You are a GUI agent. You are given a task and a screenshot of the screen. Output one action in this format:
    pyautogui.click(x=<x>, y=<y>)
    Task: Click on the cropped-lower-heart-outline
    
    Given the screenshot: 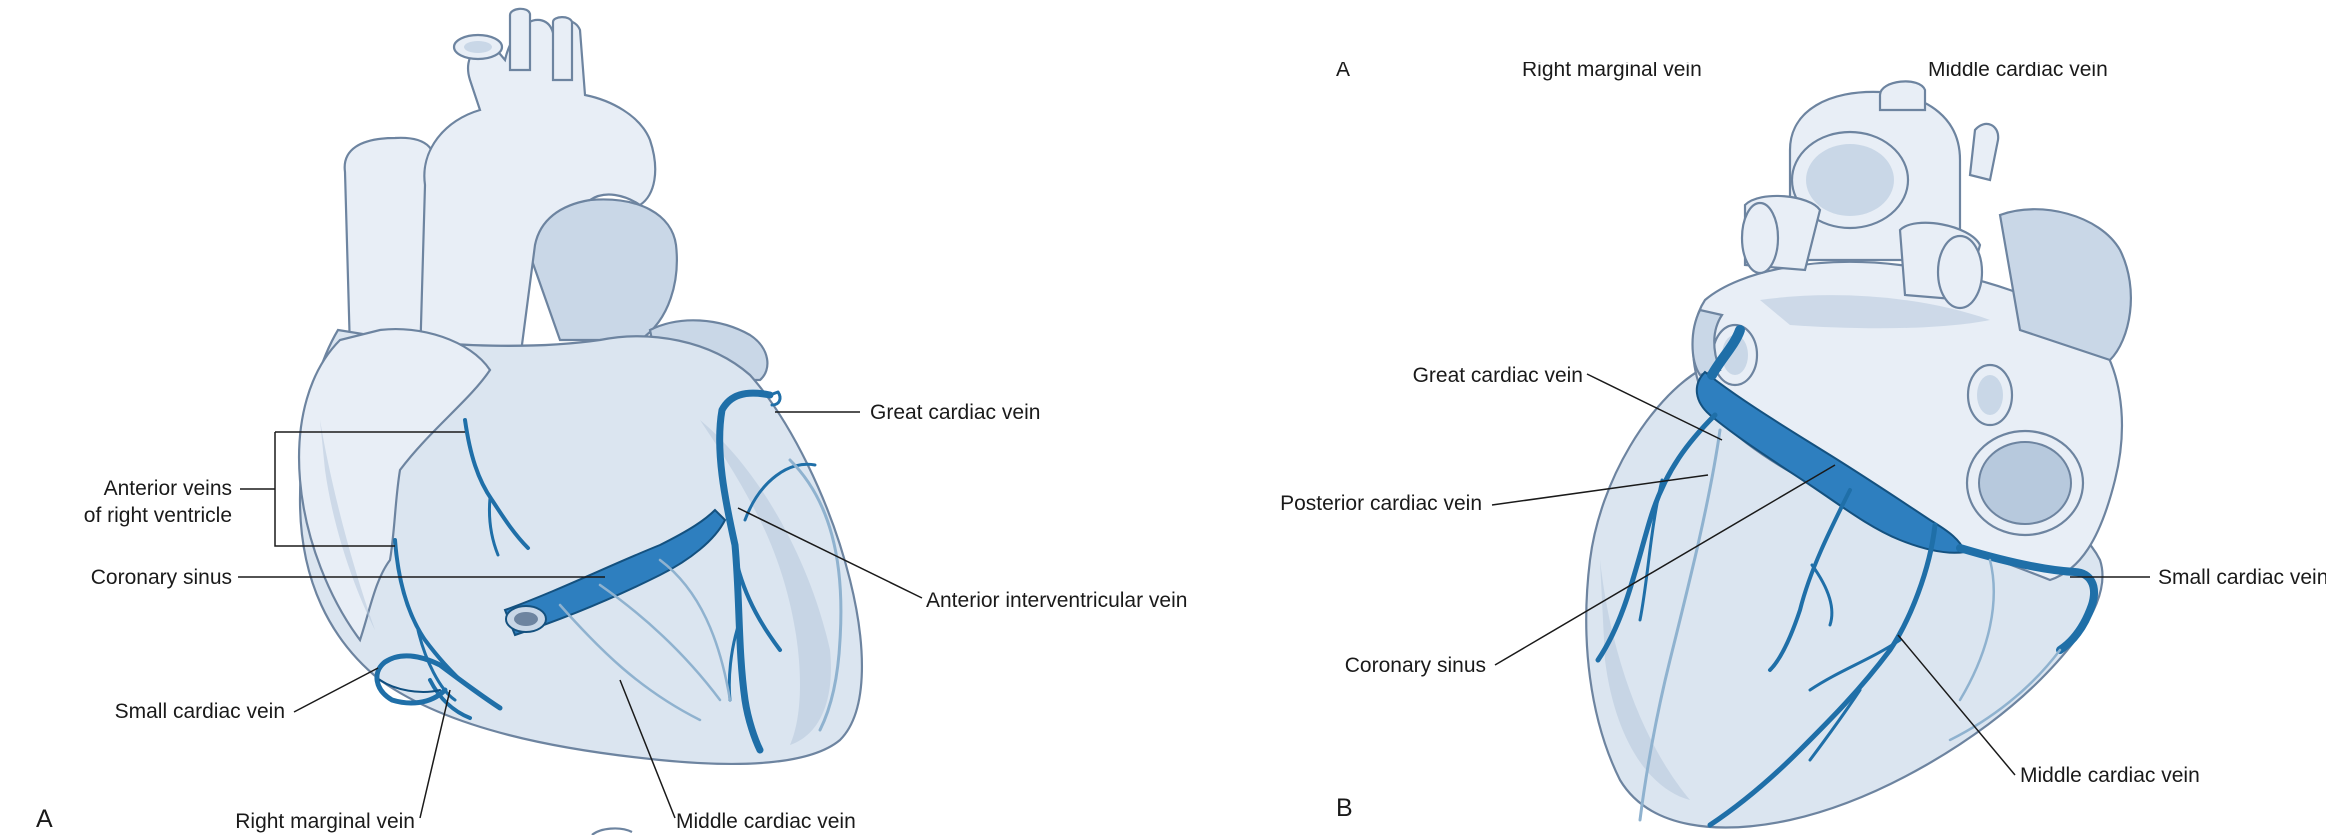 What is the action you would take?
    pyautogui.click(x=612, y=831)
    